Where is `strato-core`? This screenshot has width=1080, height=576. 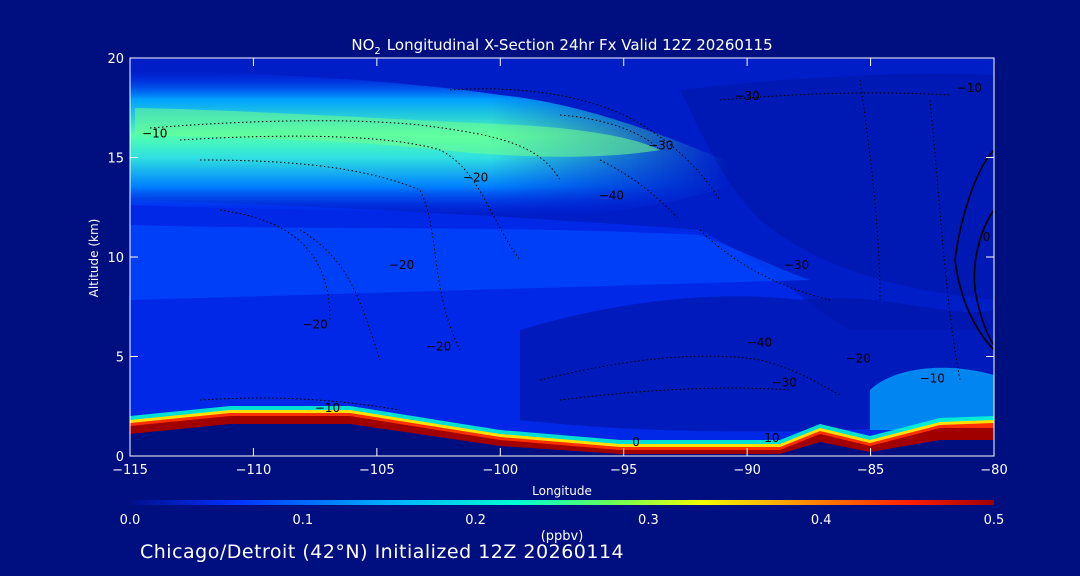
strato-core is located at coordinates (397, 132).